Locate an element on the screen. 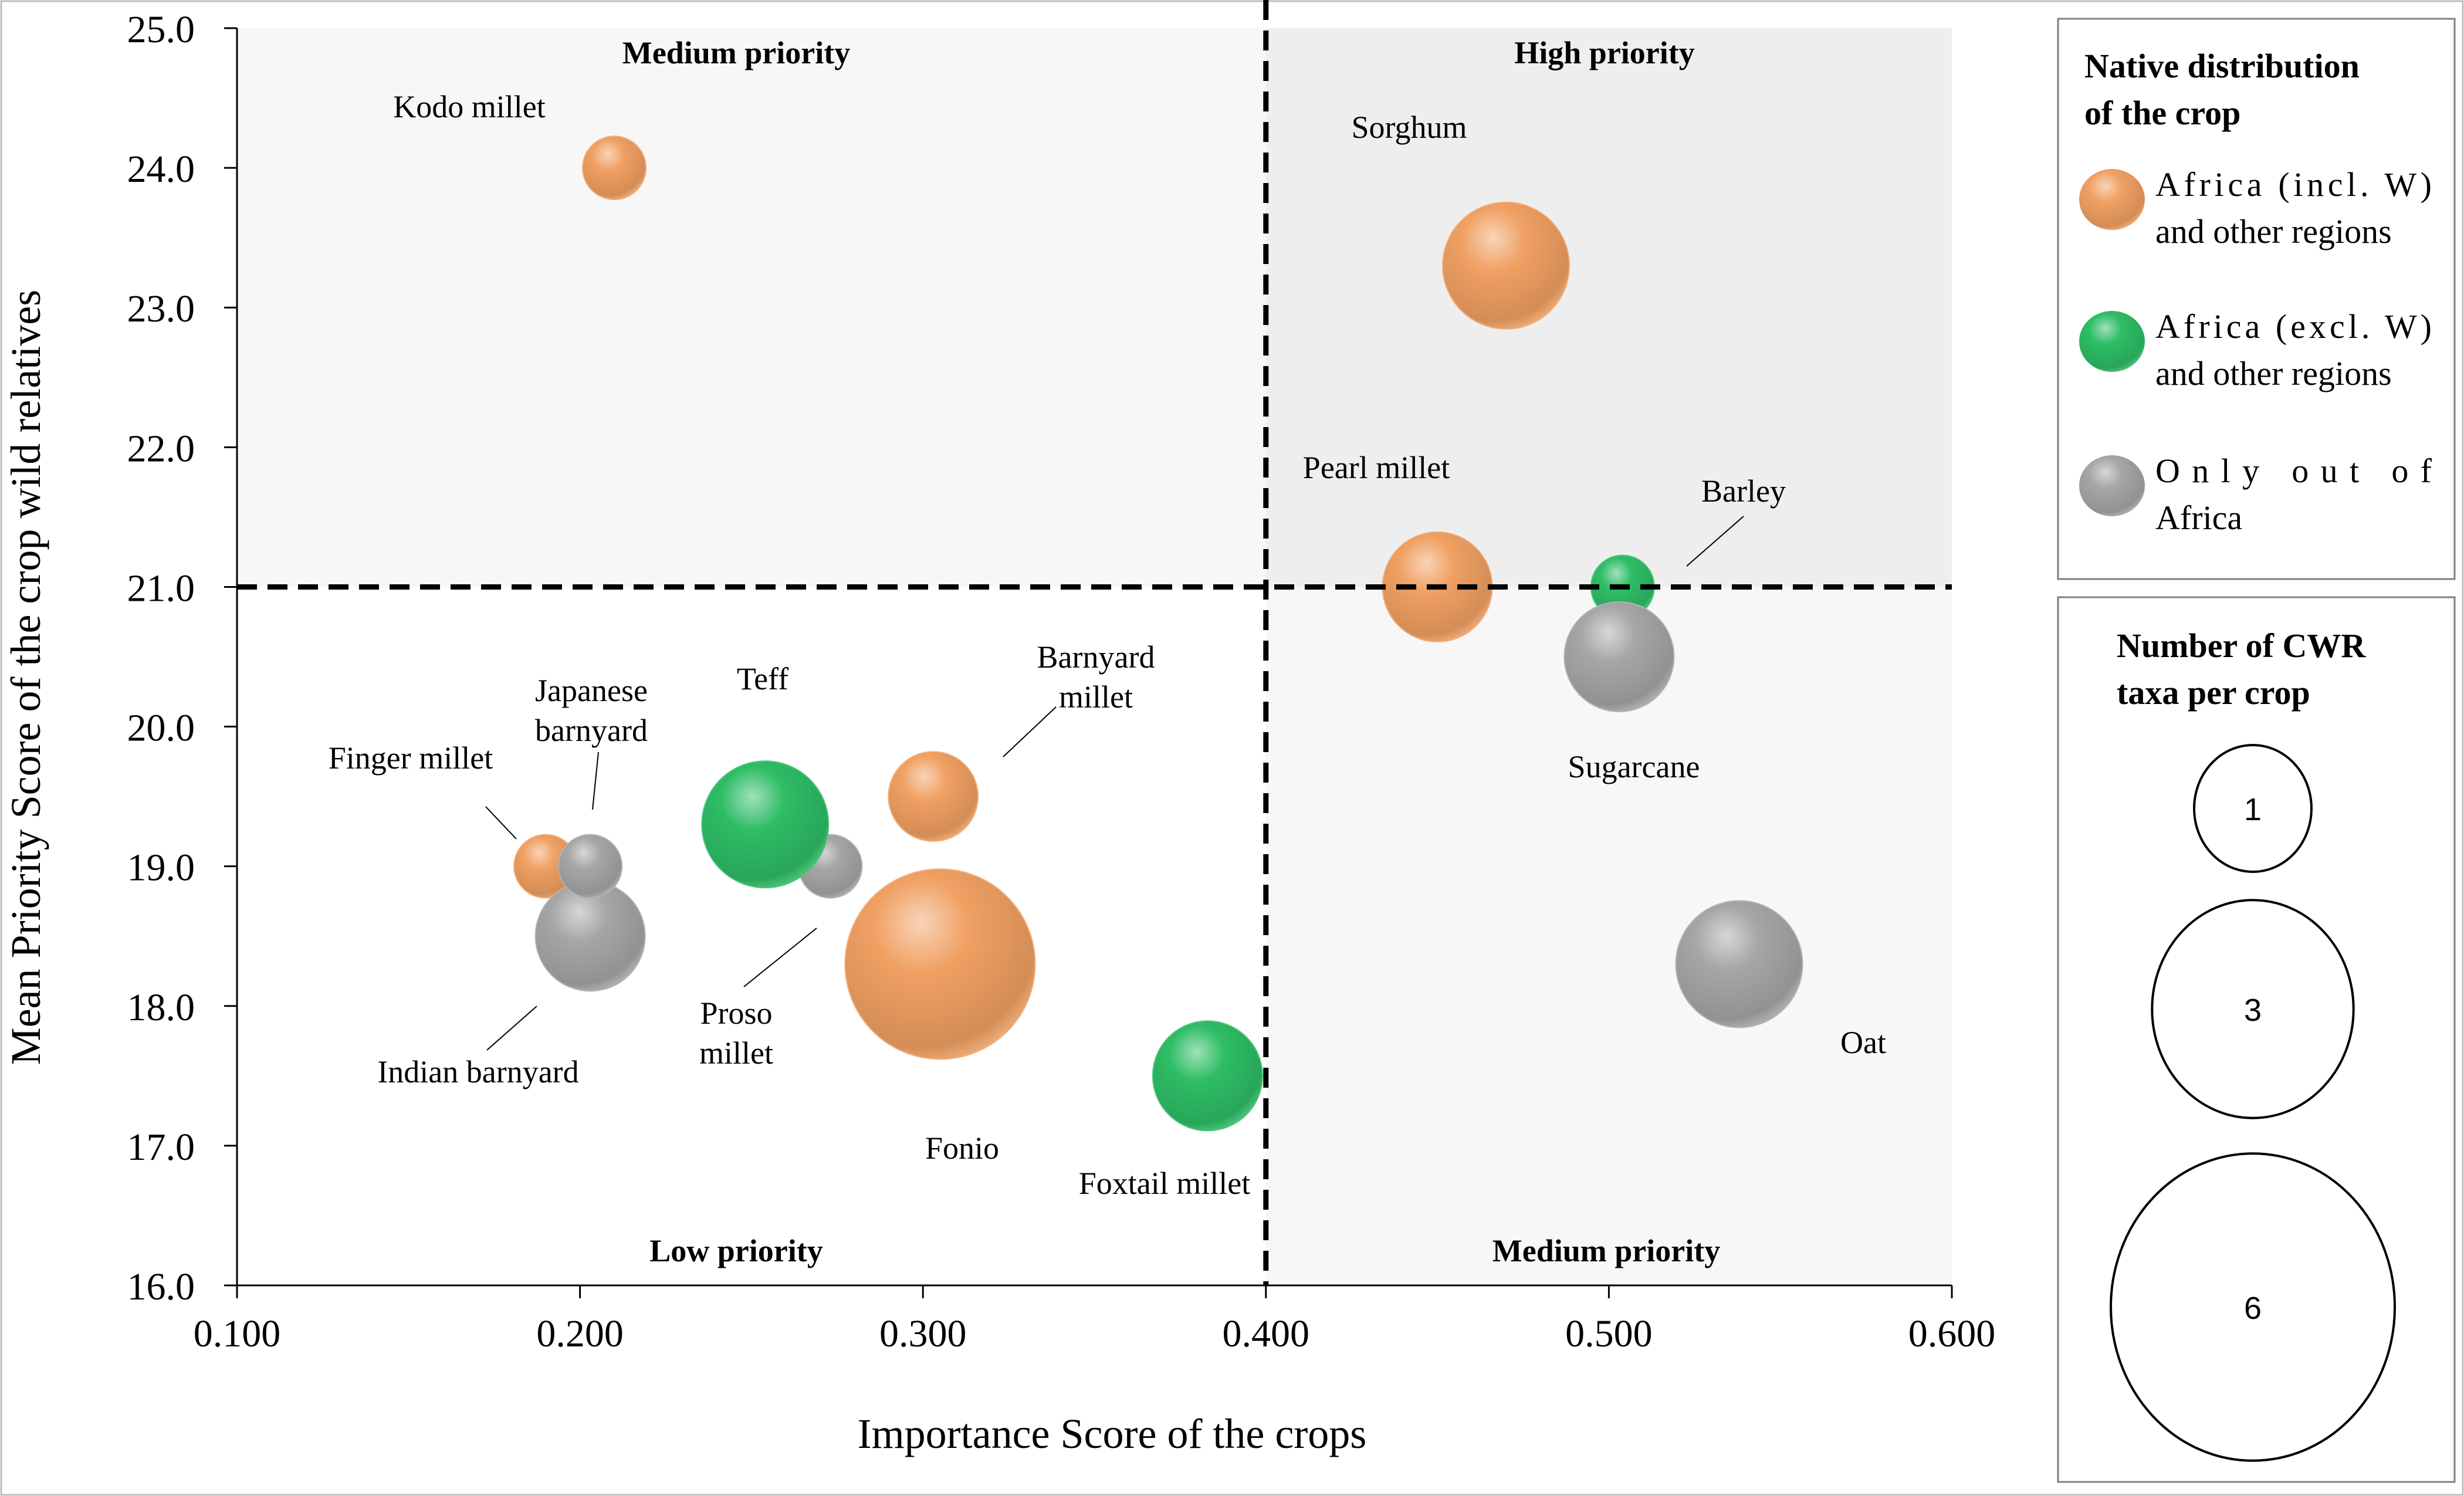 This screenshot has height=1496, width=2464. quadrant-label-bottom-right: Medium priority is located at coordinates (1606, 1250).